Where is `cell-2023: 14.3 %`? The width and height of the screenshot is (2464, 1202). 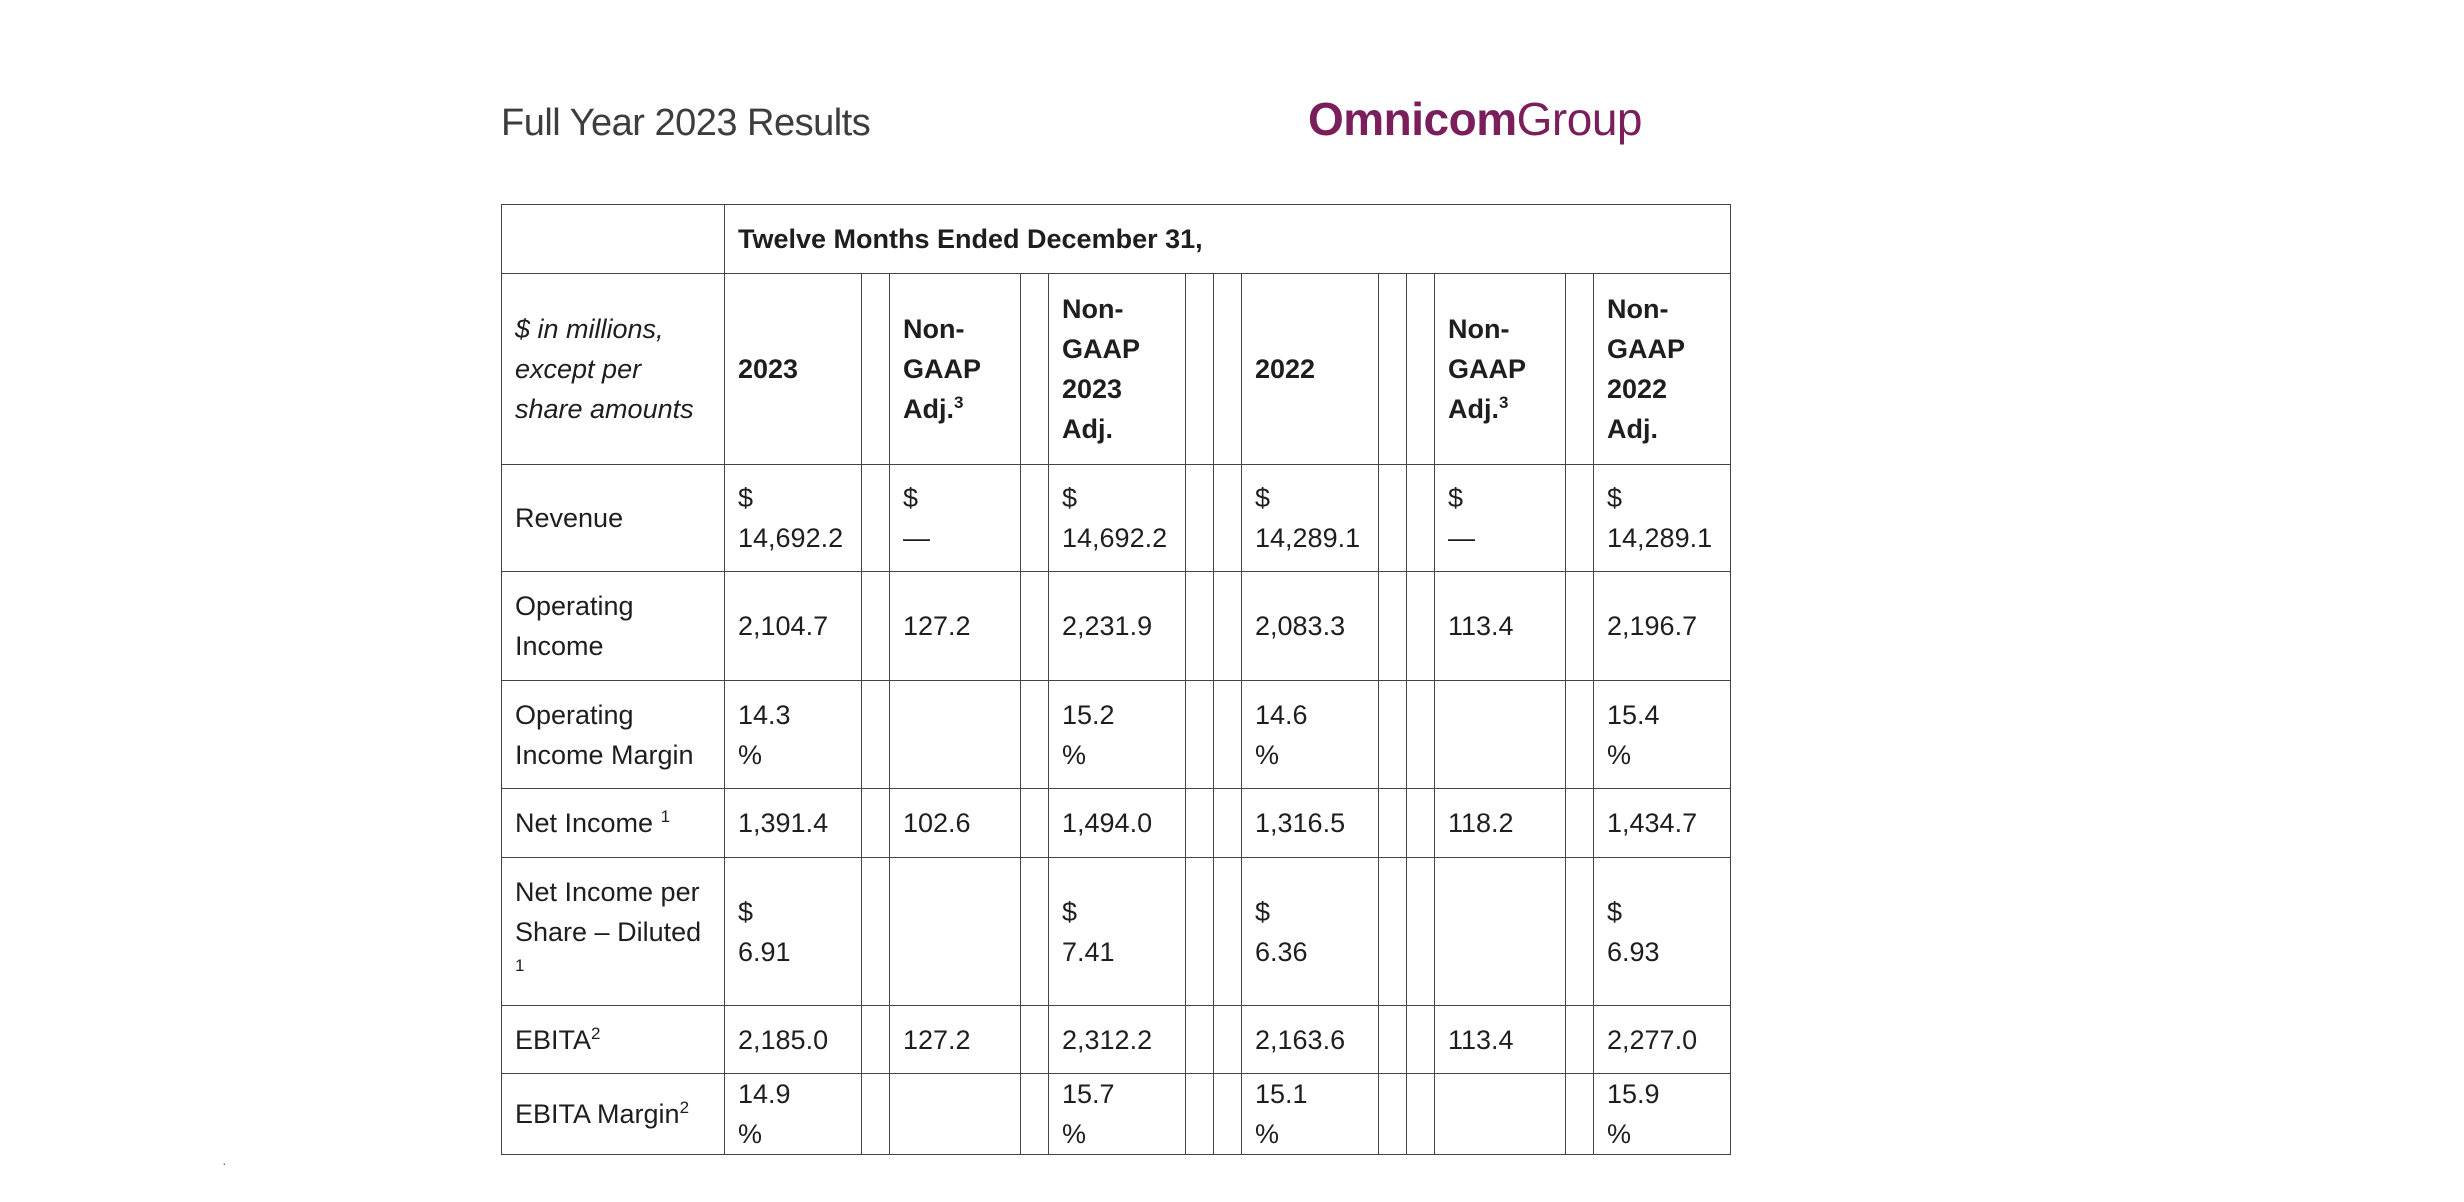 cell-2023: 14.3 % is located at coordinates (793, 734).